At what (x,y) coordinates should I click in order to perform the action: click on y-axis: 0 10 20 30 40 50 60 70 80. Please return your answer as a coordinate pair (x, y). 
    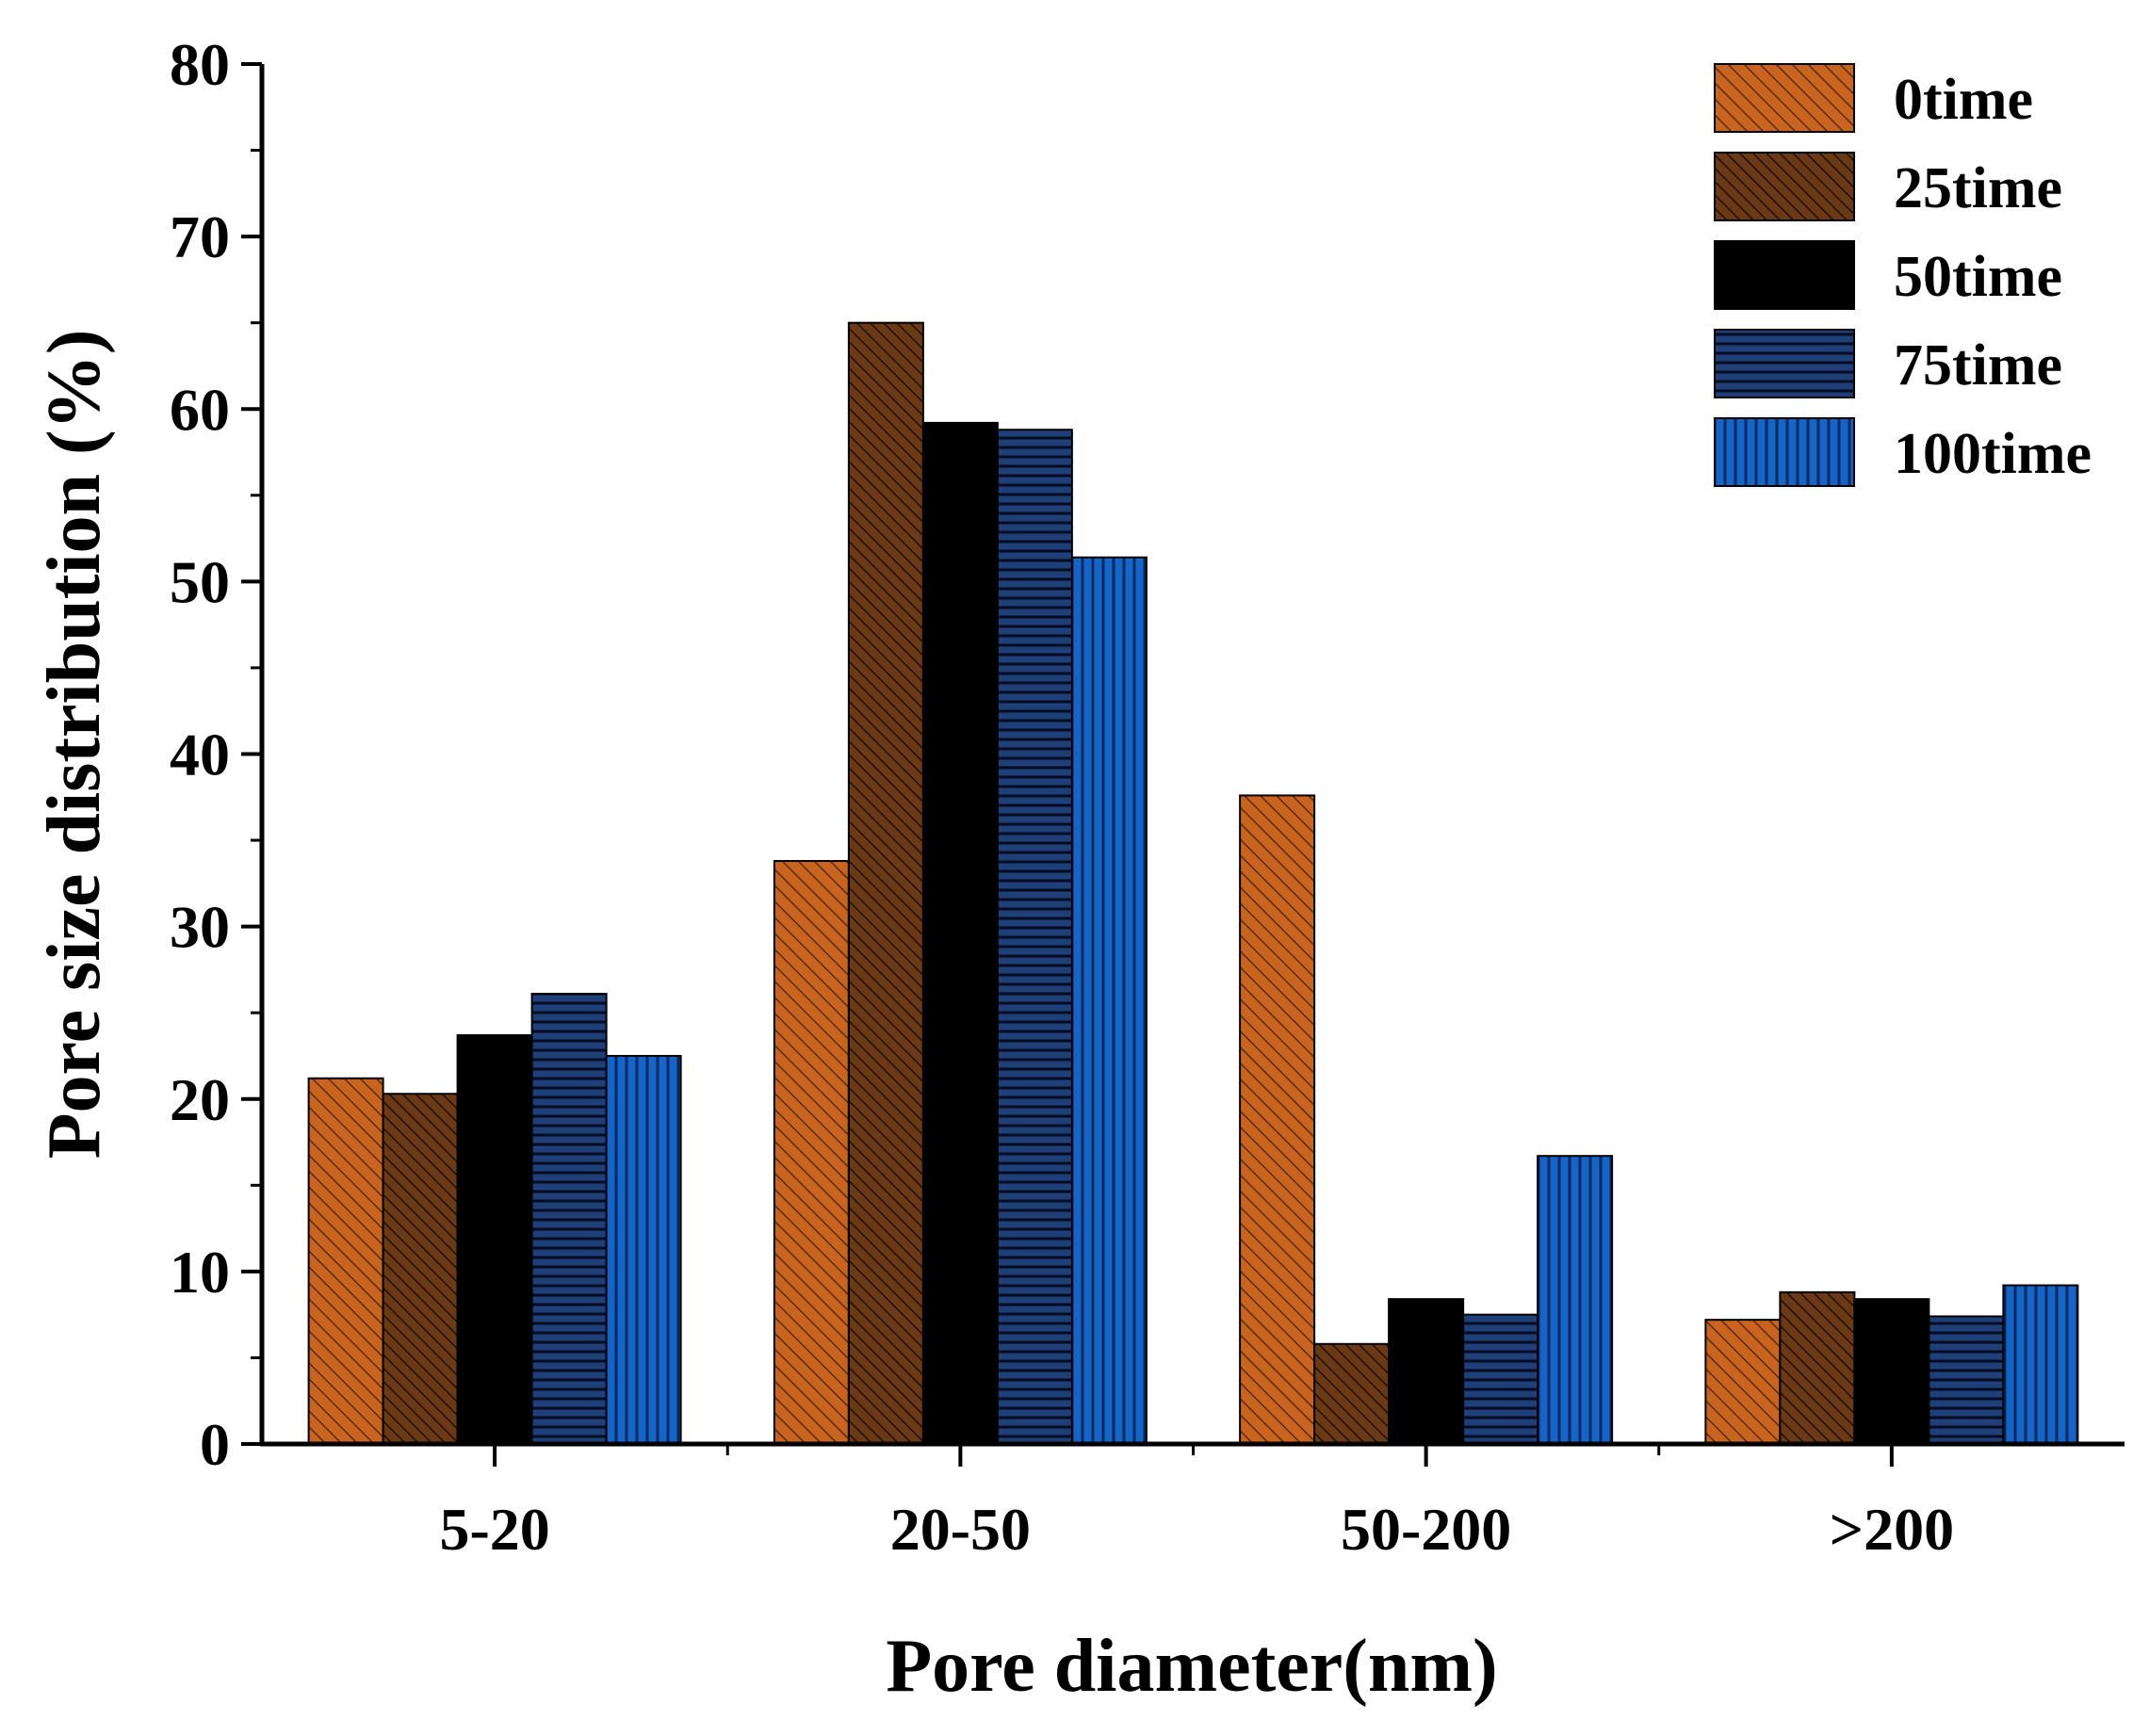
    Looking at the image, I should click on (217, 755).